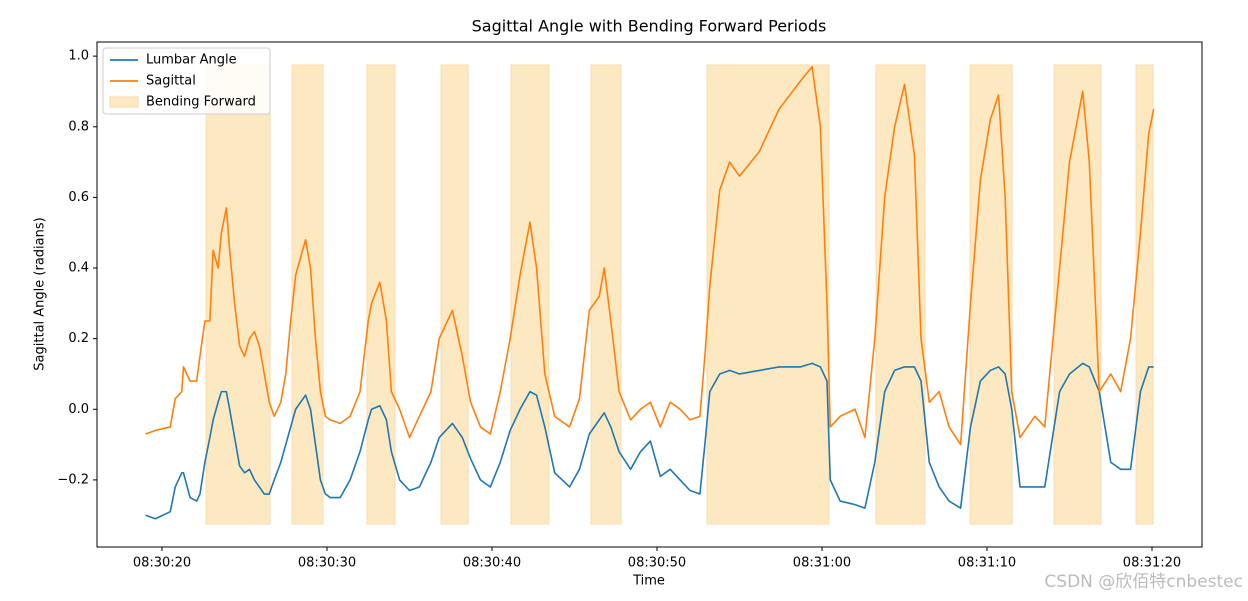 This screenshot has height=601, width=1248. What do you see at coordinates (124, 102) in the screenshot?
I see `legend-swatch` at bounding box center [124, 102].